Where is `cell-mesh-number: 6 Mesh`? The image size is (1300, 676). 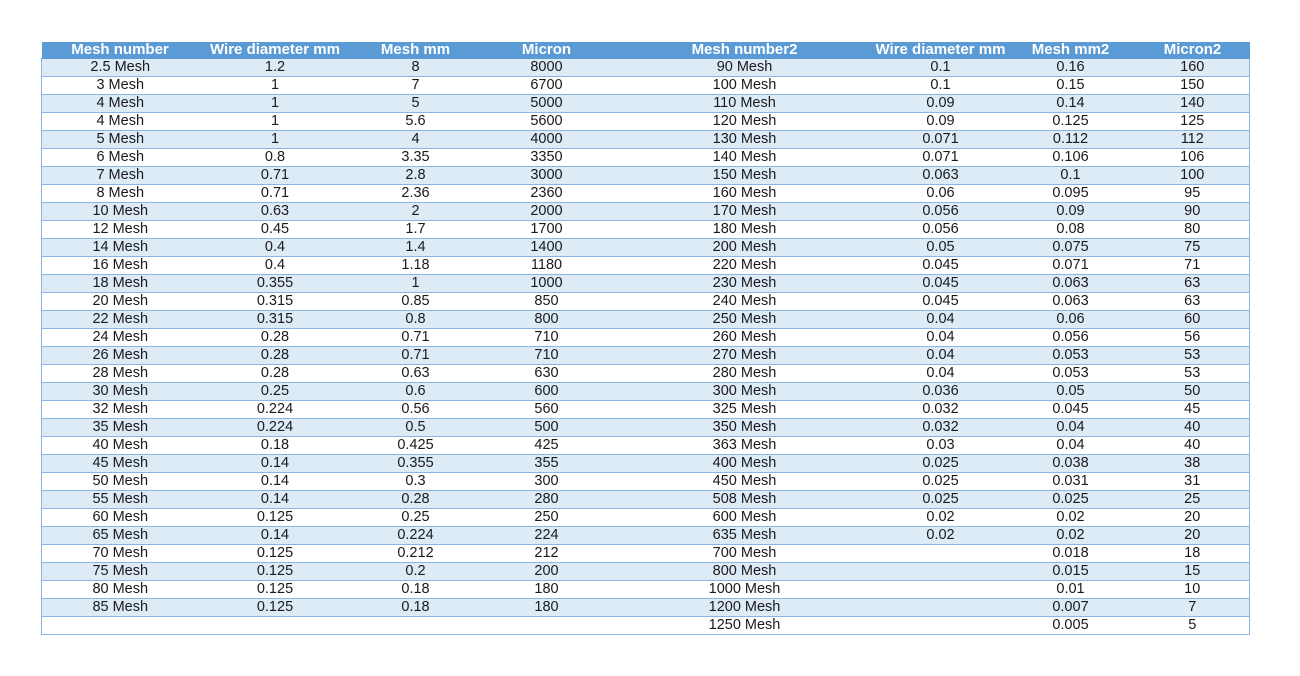 cell-mesh-number: 6 Mesh is located at coordinates (120, 157).